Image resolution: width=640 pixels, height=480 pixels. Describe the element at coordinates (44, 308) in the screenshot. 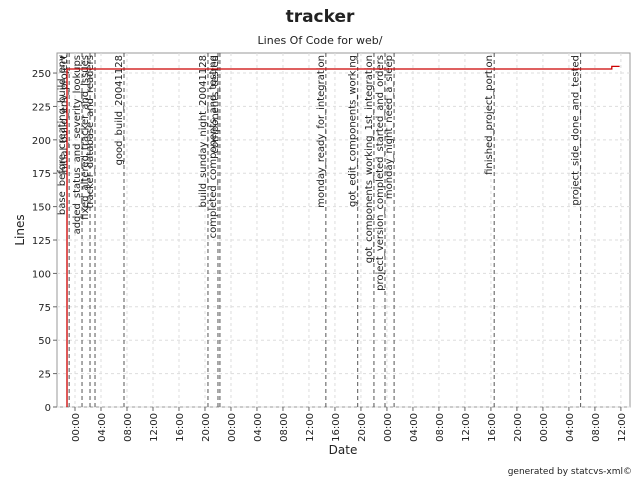

I see `y-tick-label: 75` at that location.